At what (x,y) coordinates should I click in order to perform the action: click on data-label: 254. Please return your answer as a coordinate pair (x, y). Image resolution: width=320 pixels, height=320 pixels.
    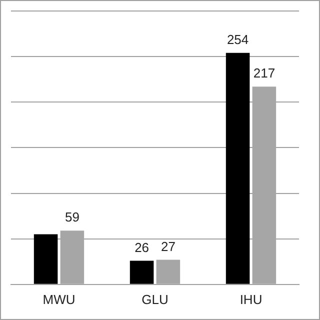
    Looking at the image, I should click on (237, 39).